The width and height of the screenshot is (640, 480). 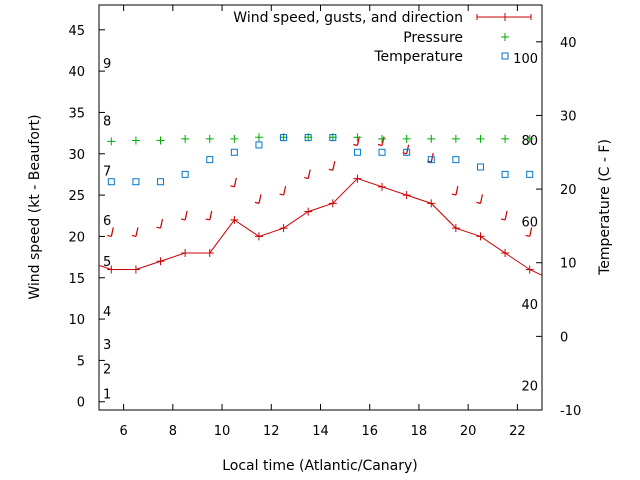 I want to click on fahrenheit-label: 60, so click(x=529, y=222).